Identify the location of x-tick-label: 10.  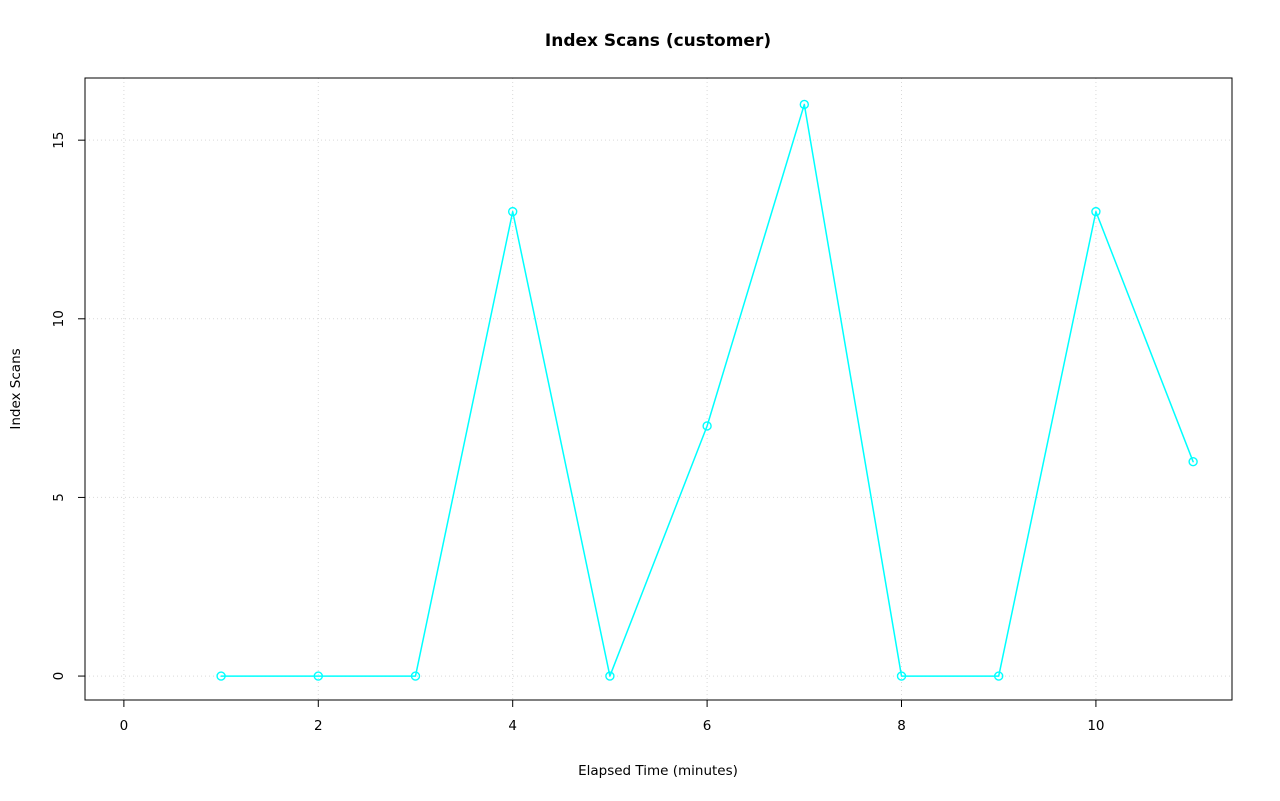
(1095, 726).